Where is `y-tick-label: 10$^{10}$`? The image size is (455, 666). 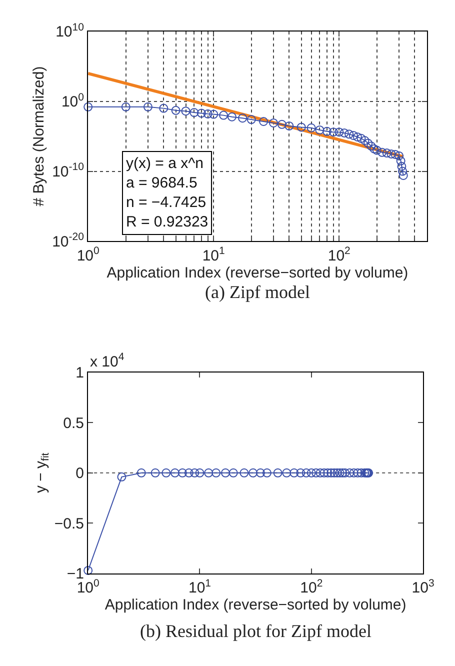
y-tick-label: 10$^{10}$ is located at coordinates (70, 31).